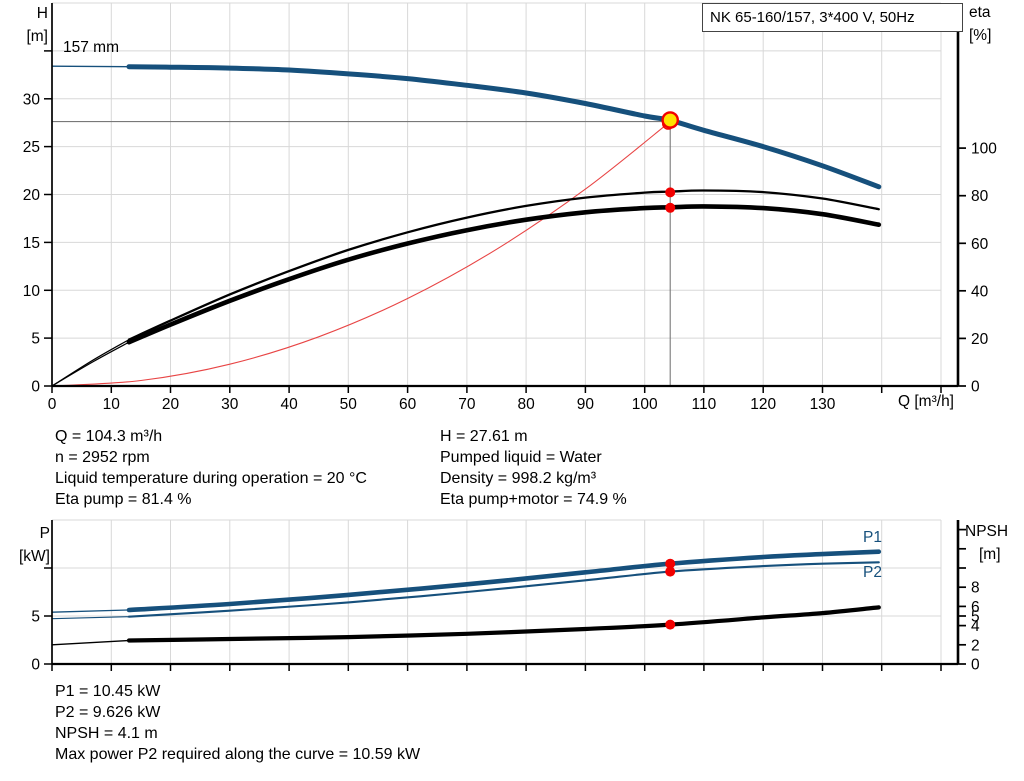 This screenshot has height=781, width=1024. What do you see at coordinates (34, 556) in the screenshot?
I see `p-axis-unit-label: [kW]` at bounding box center [34, 556].